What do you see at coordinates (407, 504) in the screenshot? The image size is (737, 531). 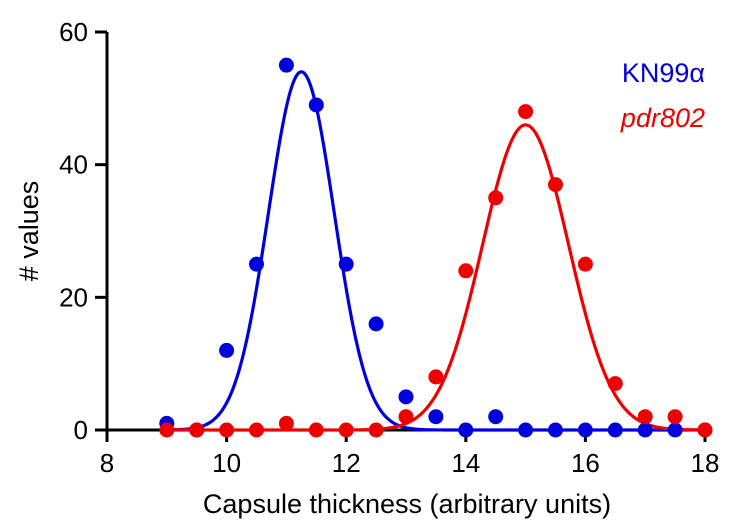 I see `x-axis-title: Capsule thickness (arbitrary units)` at bounding box center [407, 504].